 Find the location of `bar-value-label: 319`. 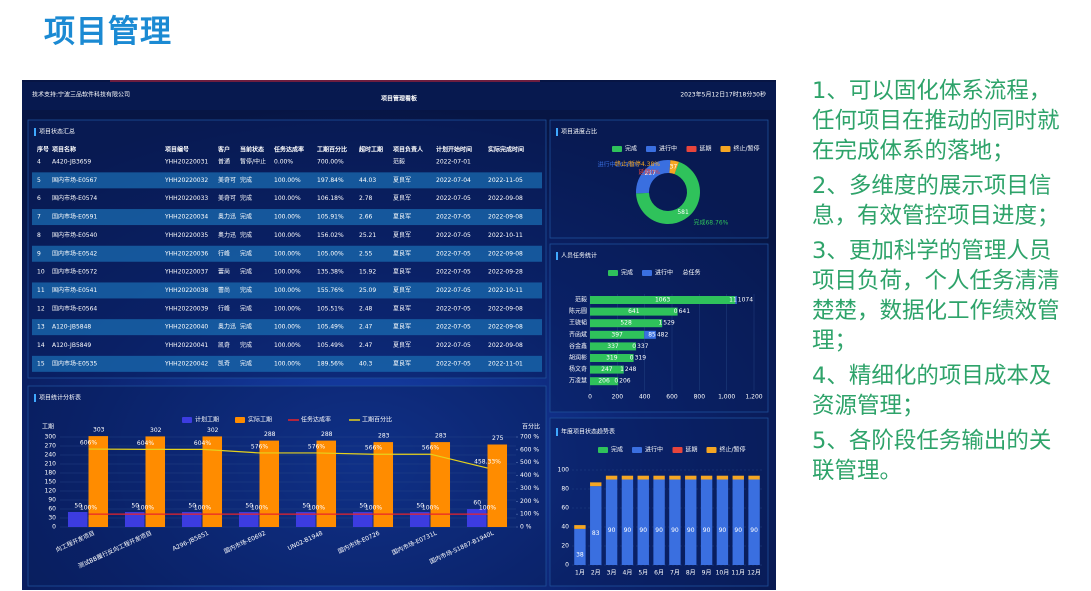

bar-value-label: 319 is located at coordinates (612, 358).